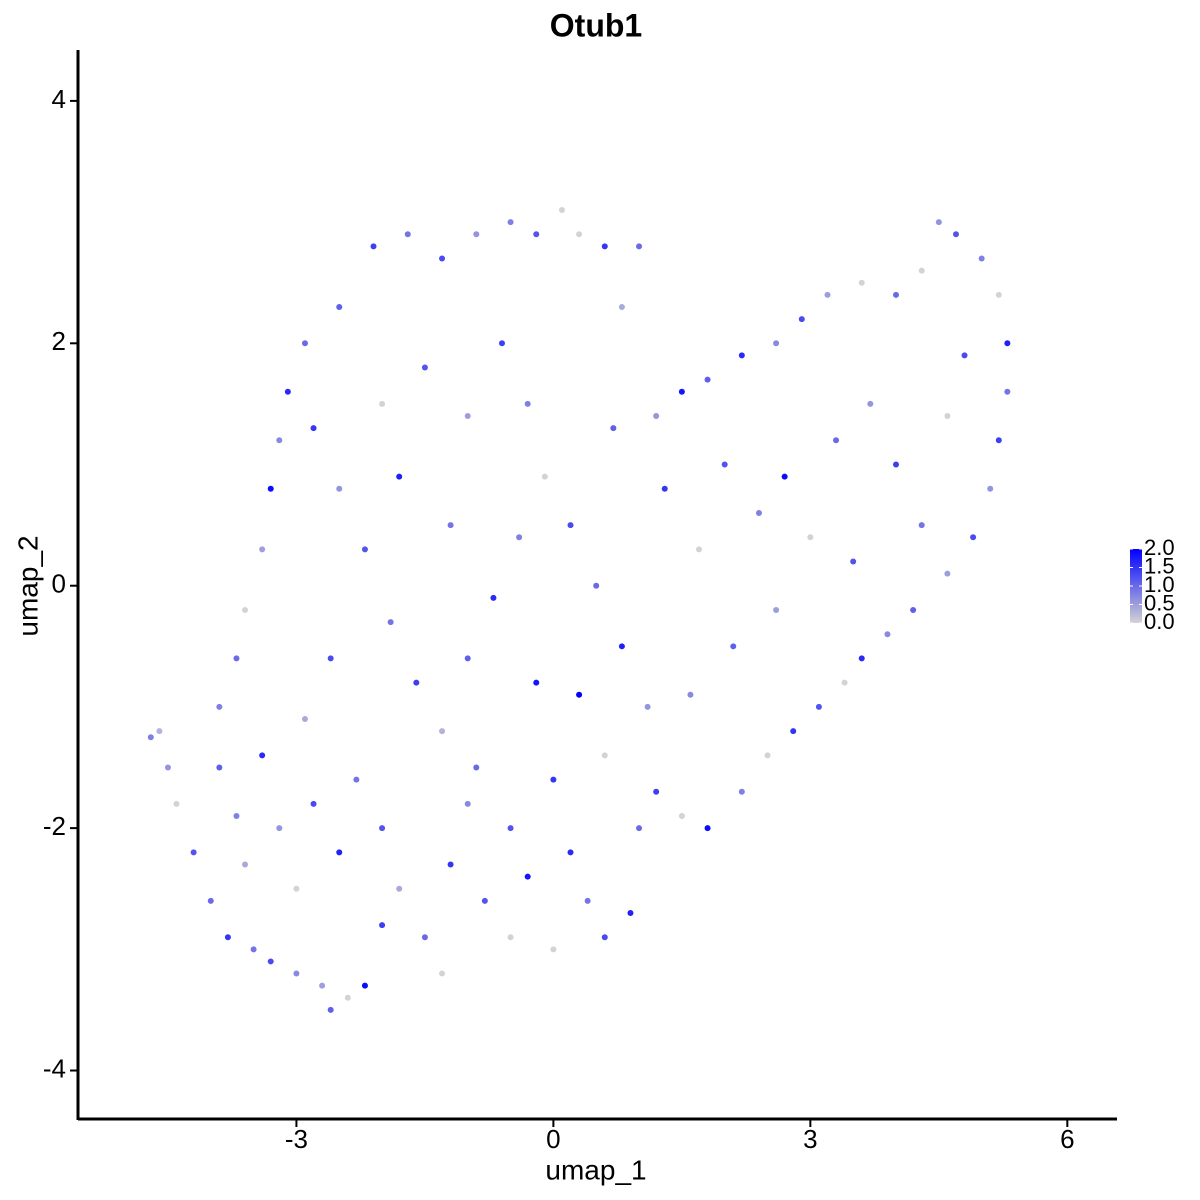  Describe the element at coordinates (59, 584) in the screenshot. I see `y-tick-label: 0` at that location.